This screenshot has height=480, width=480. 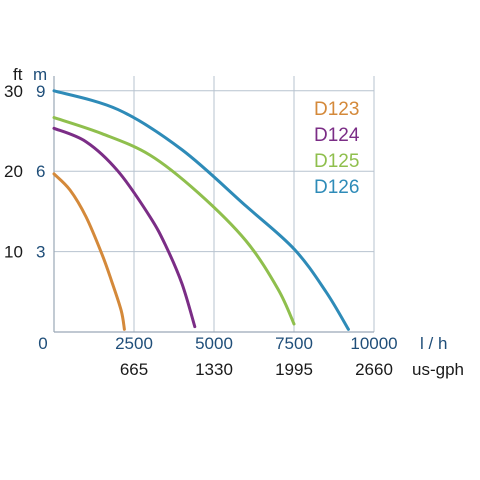 I want to click on y-unit-m-label: m, so click(x=40, y=74).